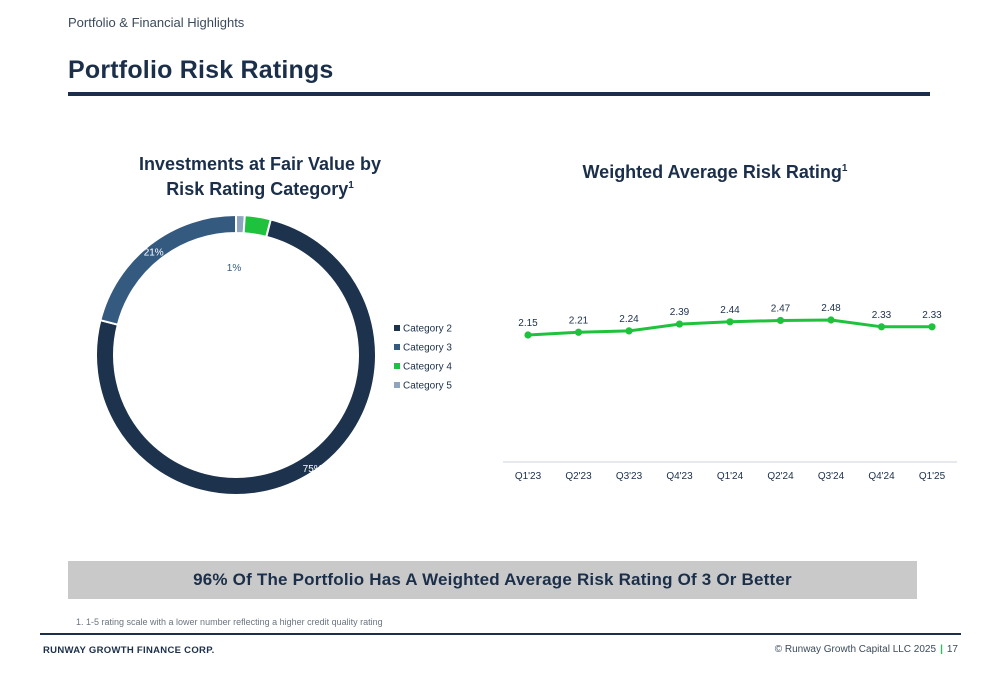 The width and height of the screenshot is (1000, 685). I want to click on data-label: 2.47, so click(781, 308).